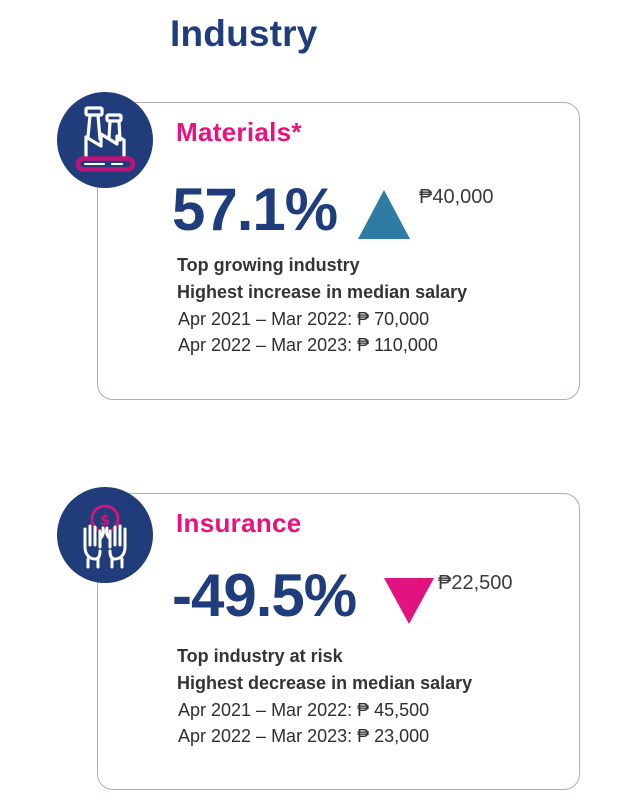 This screenshot has width=623, height=809. I want to click on industry-name: Materials*, so click(239, 132).